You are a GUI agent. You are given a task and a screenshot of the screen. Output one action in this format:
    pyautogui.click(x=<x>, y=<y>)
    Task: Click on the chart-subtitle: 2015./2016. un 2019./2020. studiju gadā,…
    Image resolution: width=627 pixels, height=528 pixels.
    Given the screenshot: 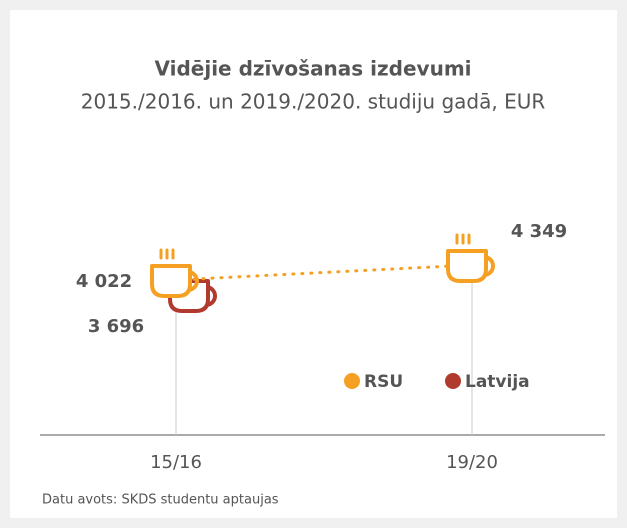 What is the action you would take?
    pyautogui.click(x=313, y=102)
    